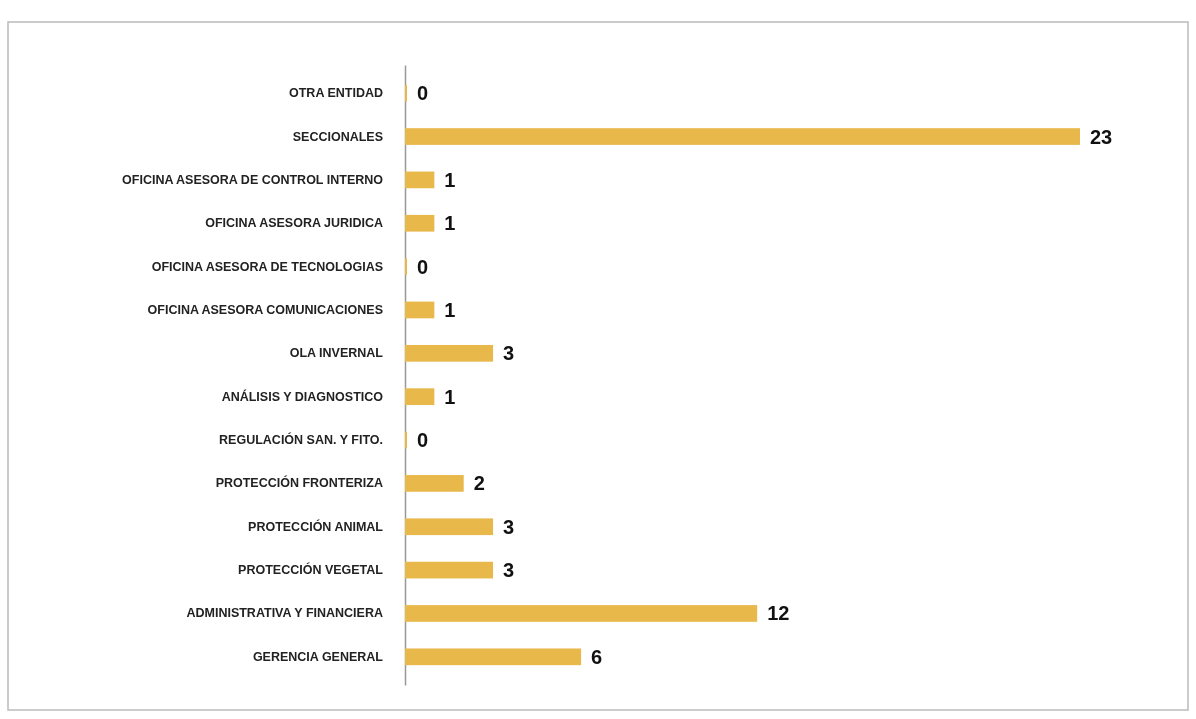 This screenshot has height=719, width=1196. Describe the element at coordinates (311, 570) in the screenshot. I see `y-tick-label: PROTECCIÓN VEGETAL` at that location.